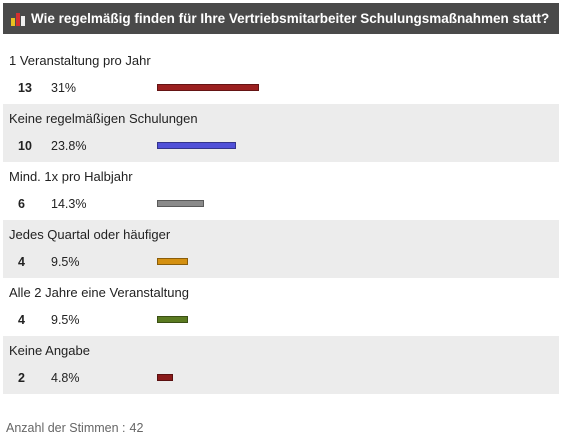 This screenshot has width=563, height=440. What do you see at coordinates (99, 292) in the screenshot?
I see `option-label: Alle 2 Jahre eine Veranstaltung` at bounding box center [99, 292].